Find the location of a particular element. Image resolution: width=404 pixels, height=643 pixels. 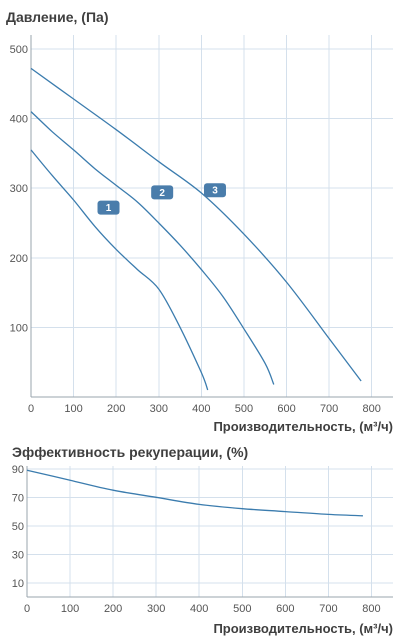

efficiency-y-ticks: 10 30 50 70 90 is located at coordinates (18, 527).